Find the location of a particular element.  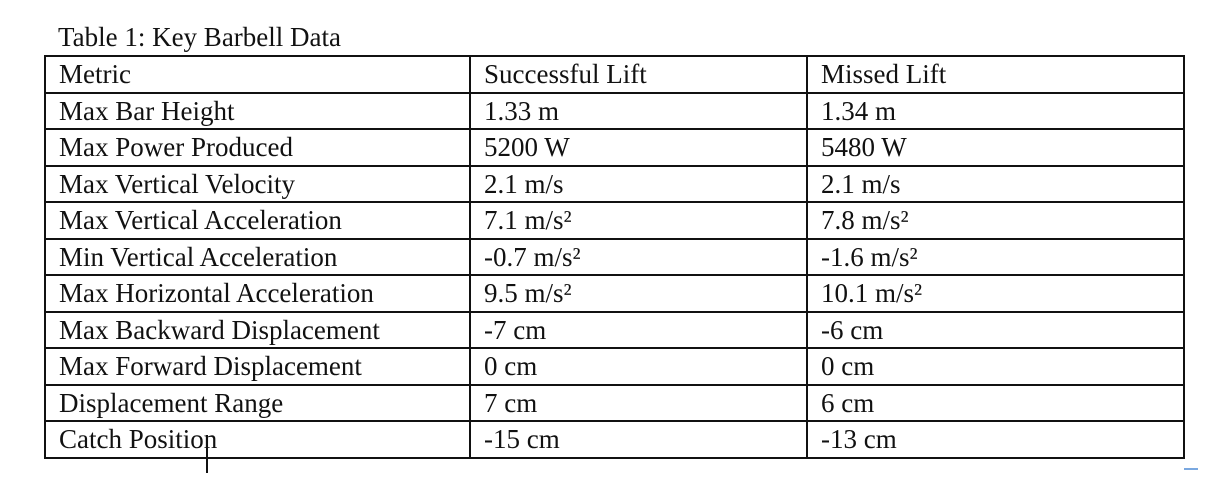

table-cell: 7.8 m/s² is located at coordinates (995, 220).